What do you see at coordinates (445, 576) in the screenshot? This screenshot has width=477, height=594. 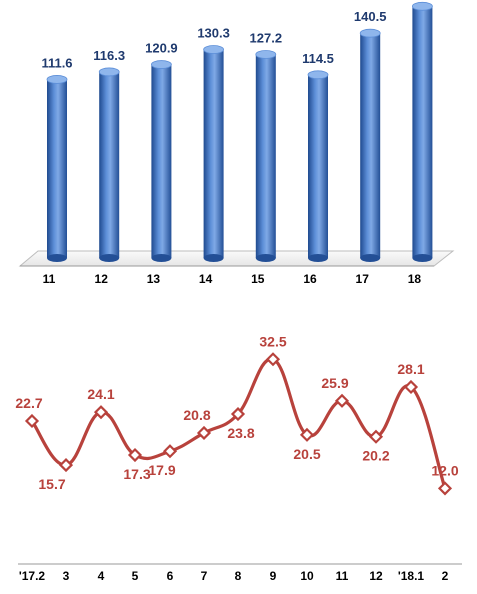 I see `x-tick-label: 2` at bounding box center [445, 576].